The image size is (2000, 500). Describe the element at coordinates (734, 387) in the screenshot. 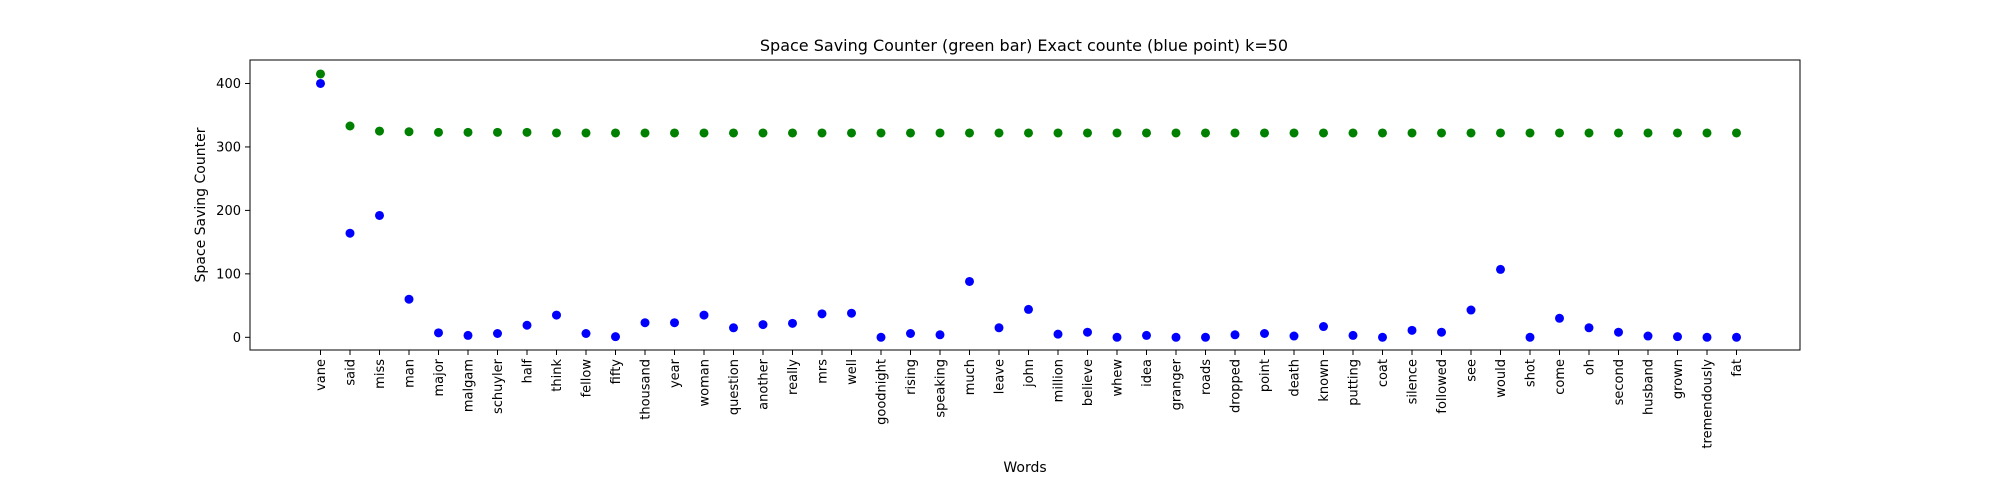

I see `x-tick-label: question` at that location.